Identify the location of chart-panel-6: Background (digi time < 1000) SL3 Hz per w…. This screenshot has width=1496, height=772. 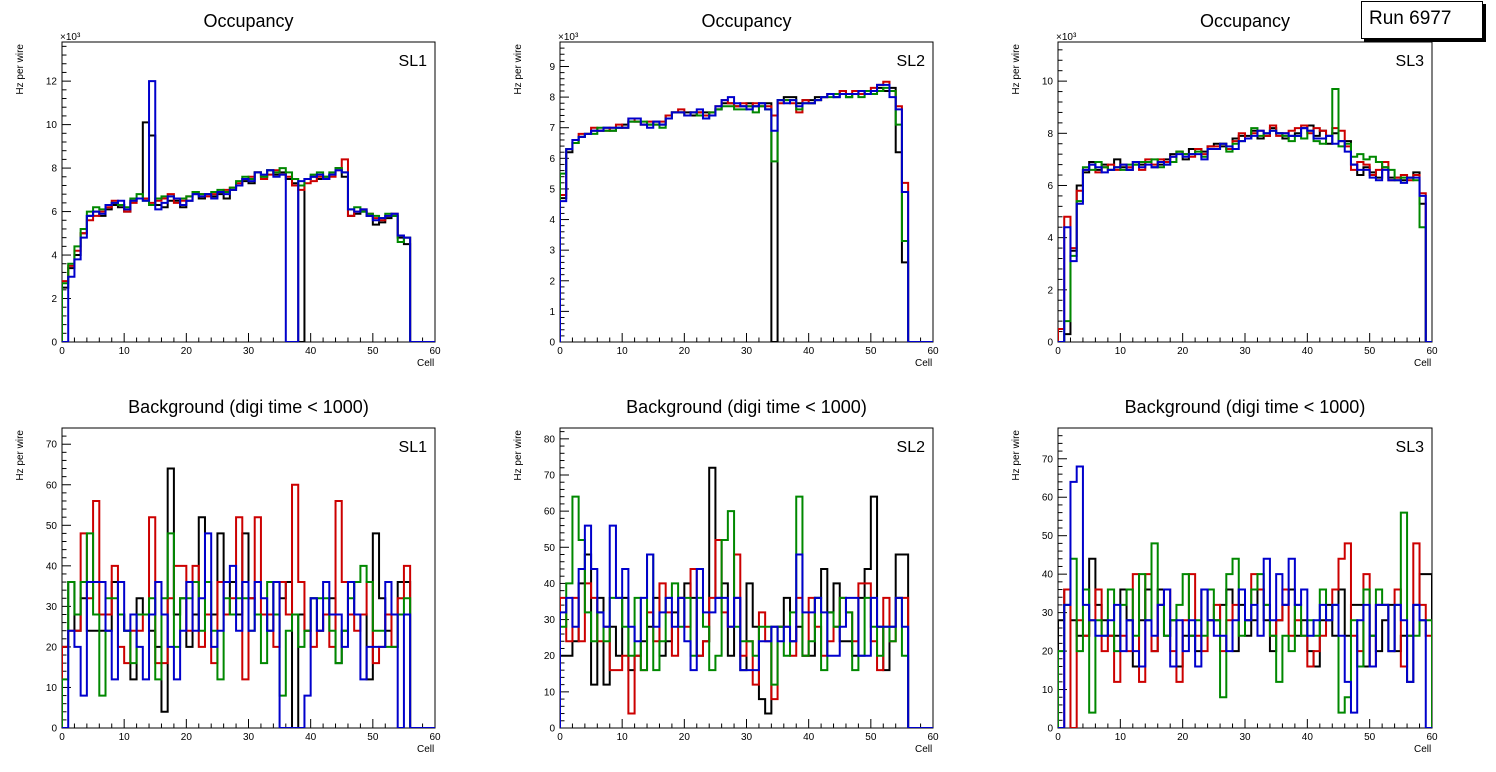
(1224, 576).